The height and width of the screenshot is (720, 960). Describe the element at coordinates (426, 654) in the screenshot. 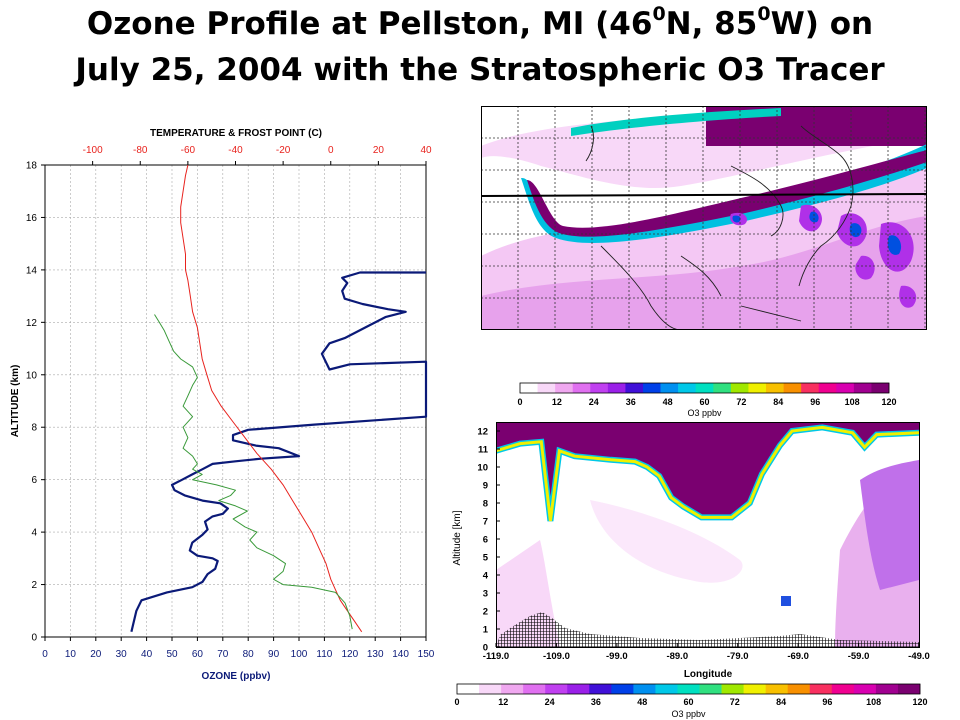

I see `ozone-tick-label: 150` at that location.